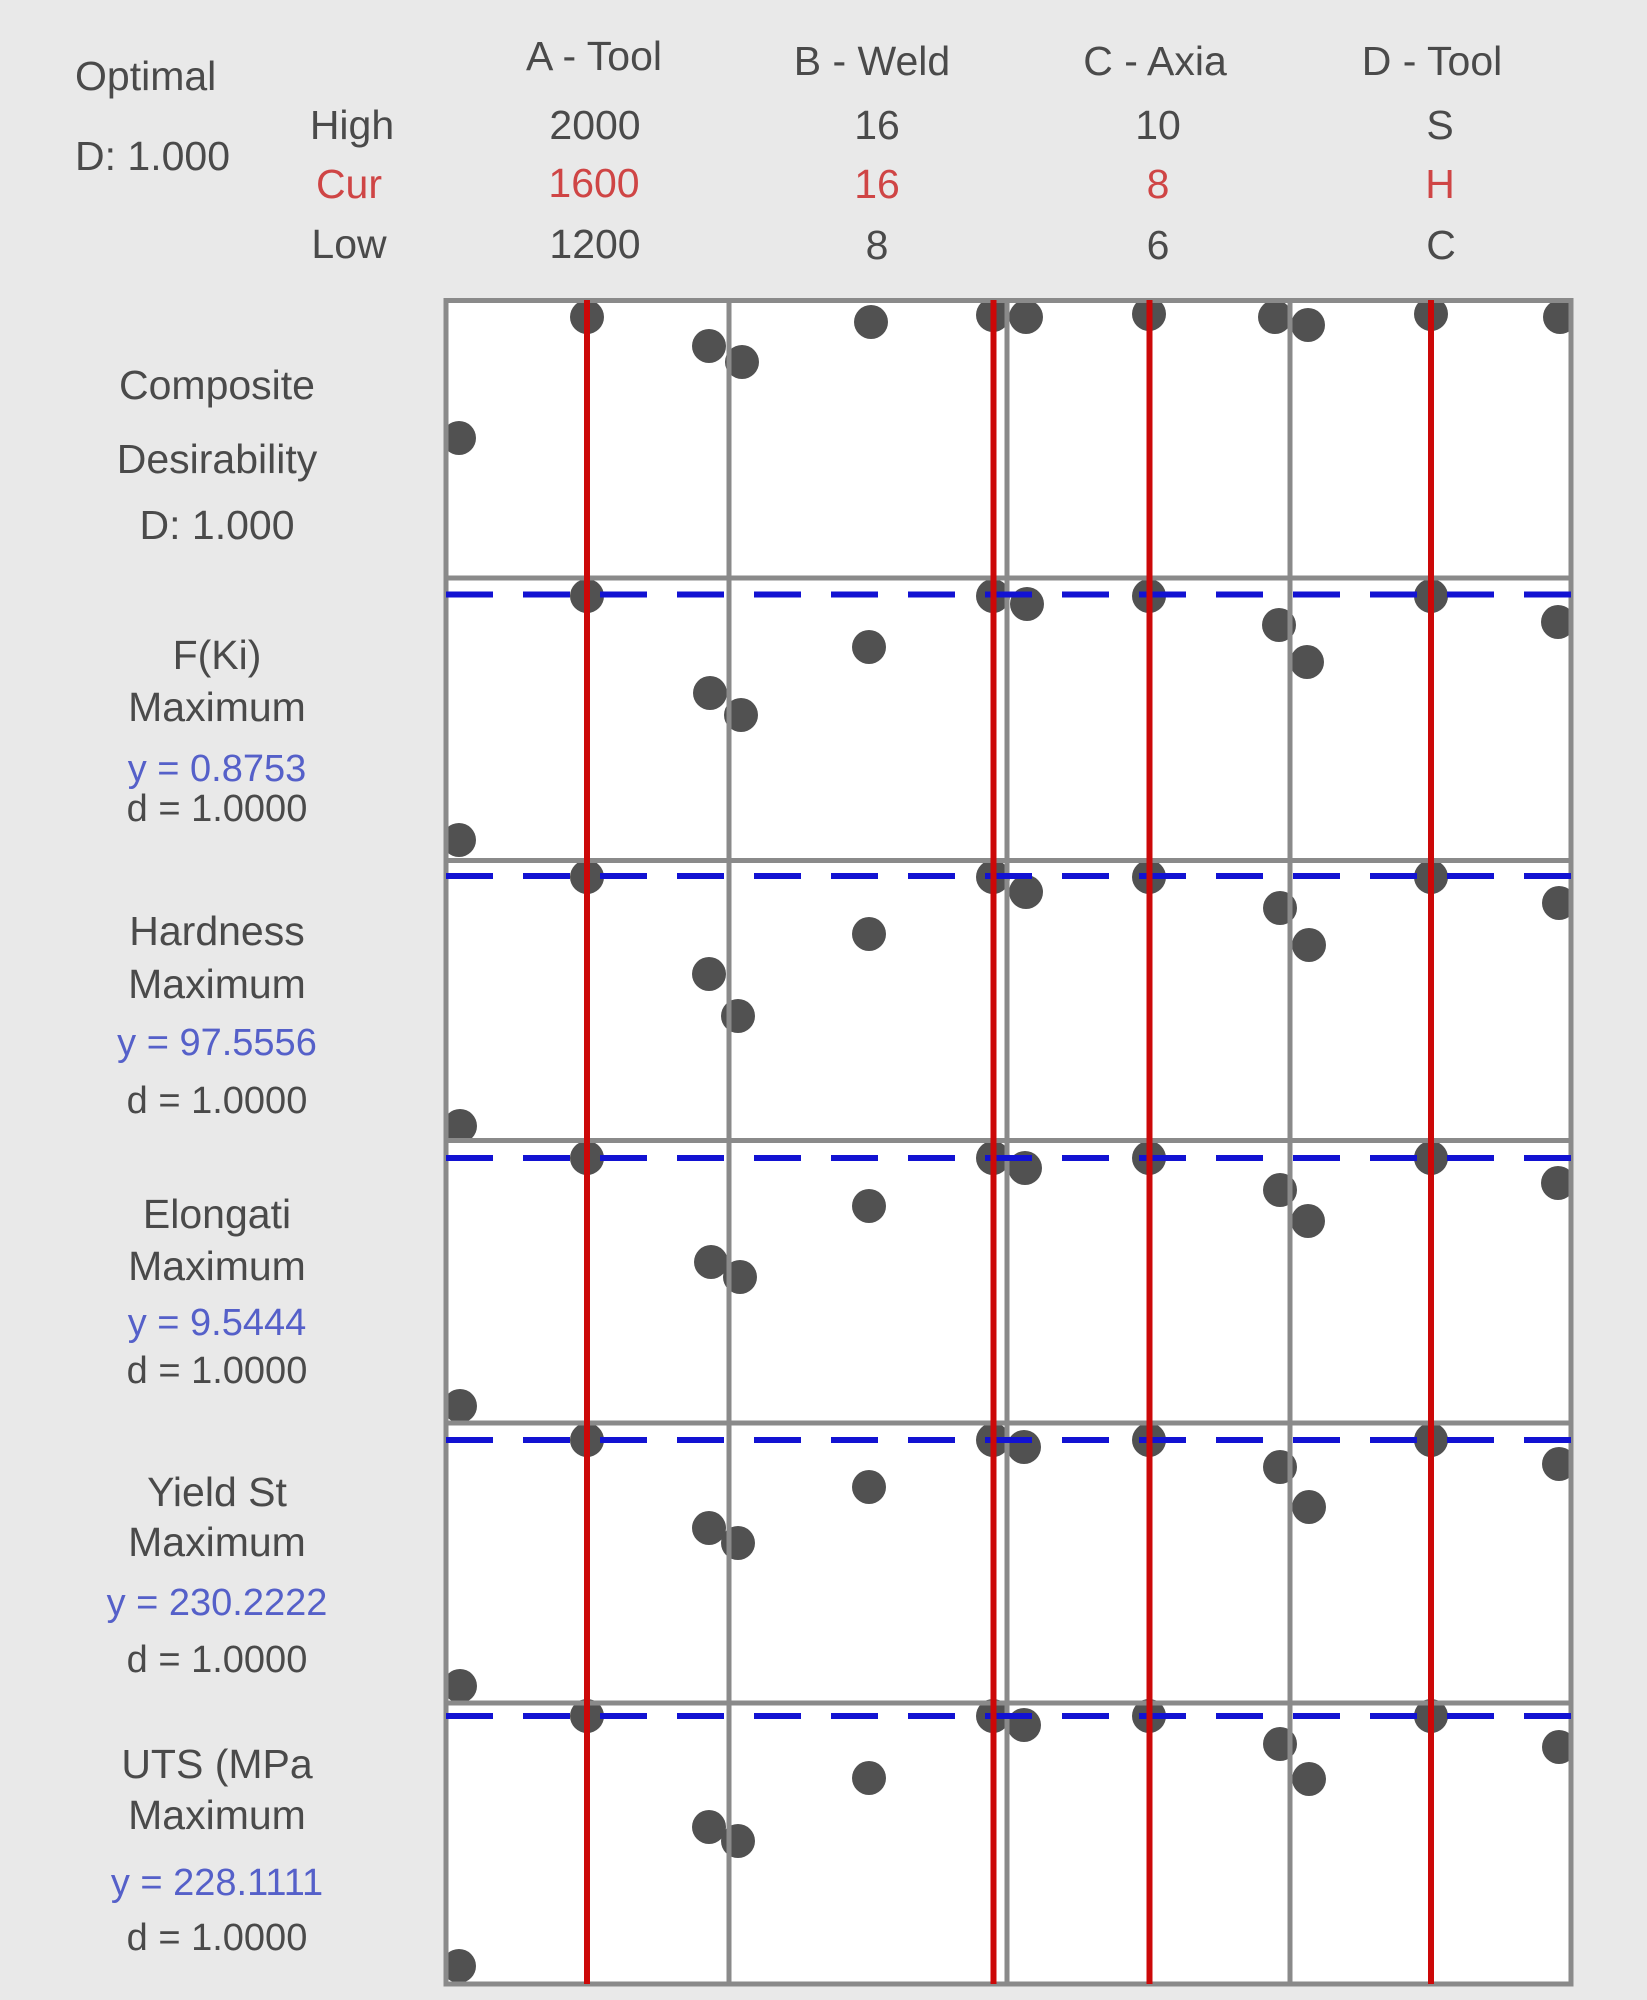 The height and width of the screenshot is (2000, 1647). Describe the element at coordinates (217, 459) in the screenshot. I see `svg-text: Desirability` at that location.